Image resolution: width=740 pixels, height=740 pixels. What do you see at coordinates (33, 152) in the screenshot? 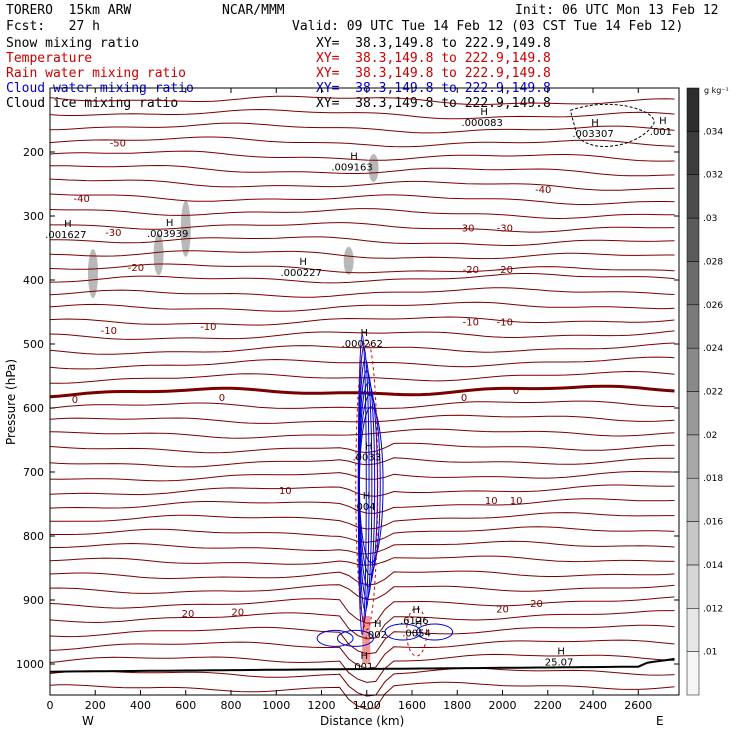
I see `y-tick-label: 200` at bounding box center [33, 152].